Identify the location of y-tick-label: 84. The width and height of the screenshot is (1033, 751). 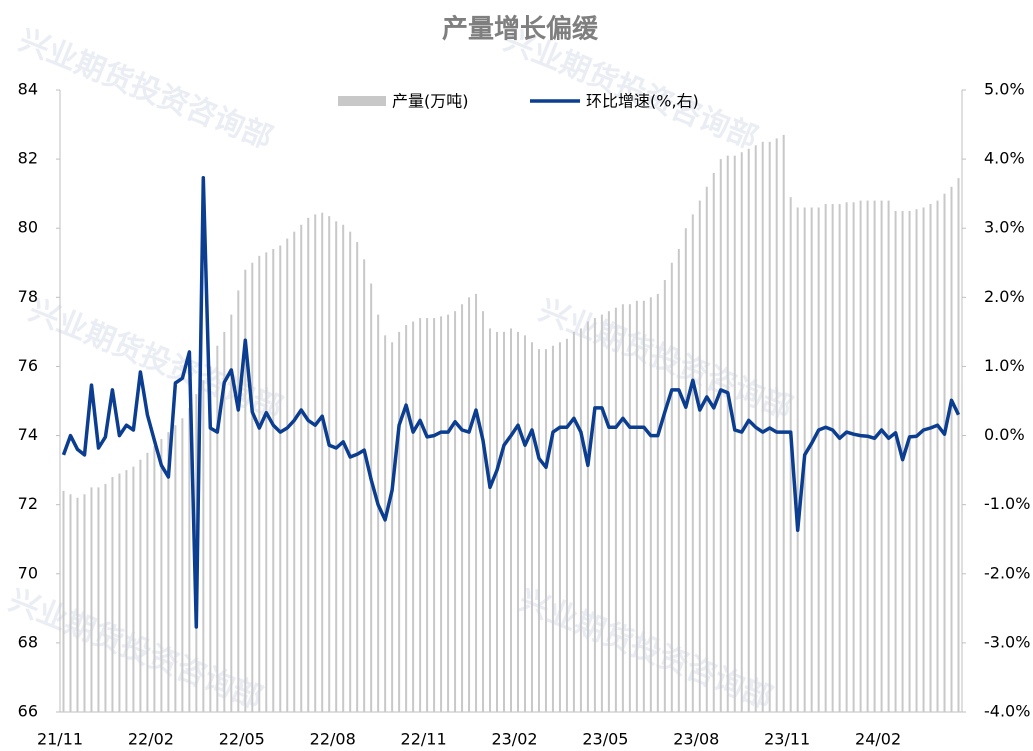
(28, 89).